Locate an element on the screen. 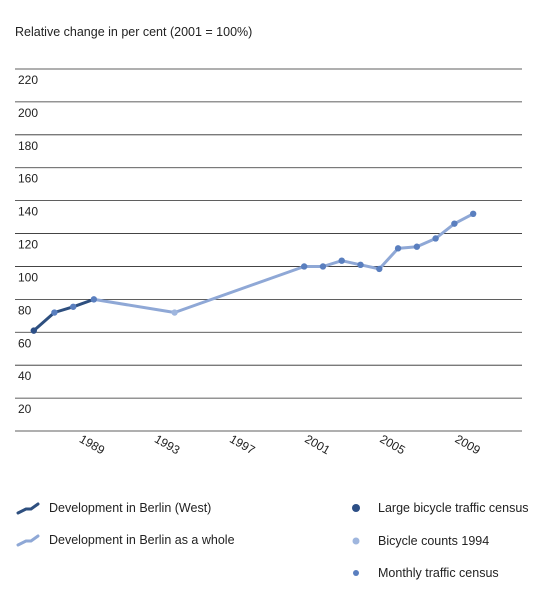  y-tick-label-160: 160 is located at coordinates (28, 179).